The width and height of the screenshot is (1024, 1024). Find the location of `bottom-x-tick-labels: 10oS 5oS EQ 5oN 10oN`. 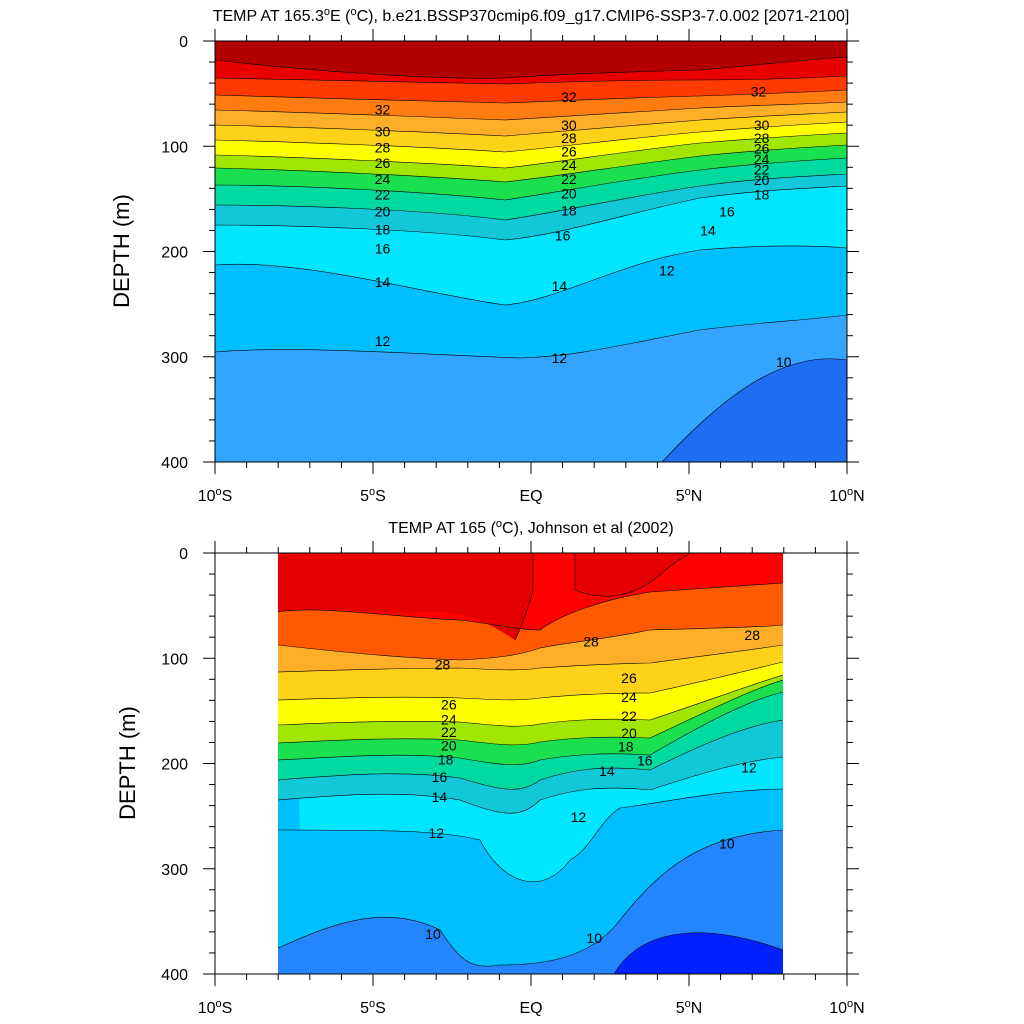

bottom-x-tick-labels: 10oS 5oS EQ 5oN 10oN is located at coordinates (531, 1007).